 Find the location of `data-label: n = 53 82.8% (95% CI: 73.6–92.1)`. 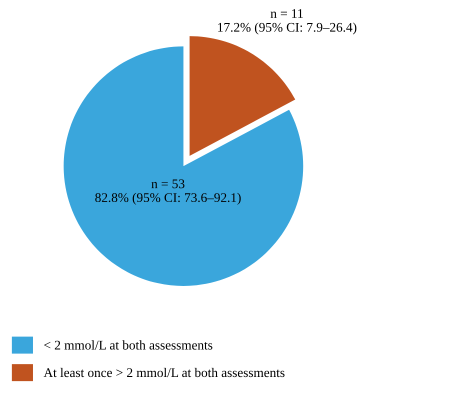

data-label: n = 53 82.8% (95% CI: 73.6–92.1) is located at coordinates (168, 192).